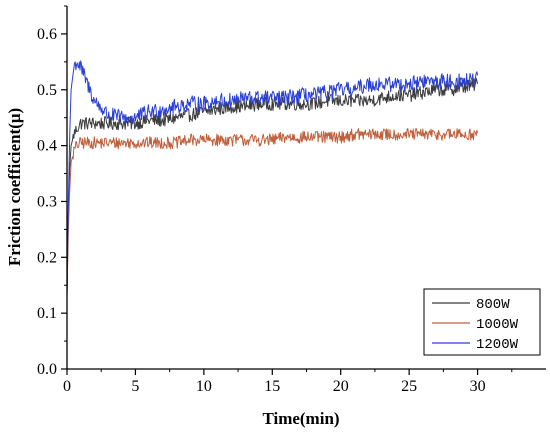 The image size is (550, 433). I want to click on y-tick-label: 0.2, so click(47, 257).